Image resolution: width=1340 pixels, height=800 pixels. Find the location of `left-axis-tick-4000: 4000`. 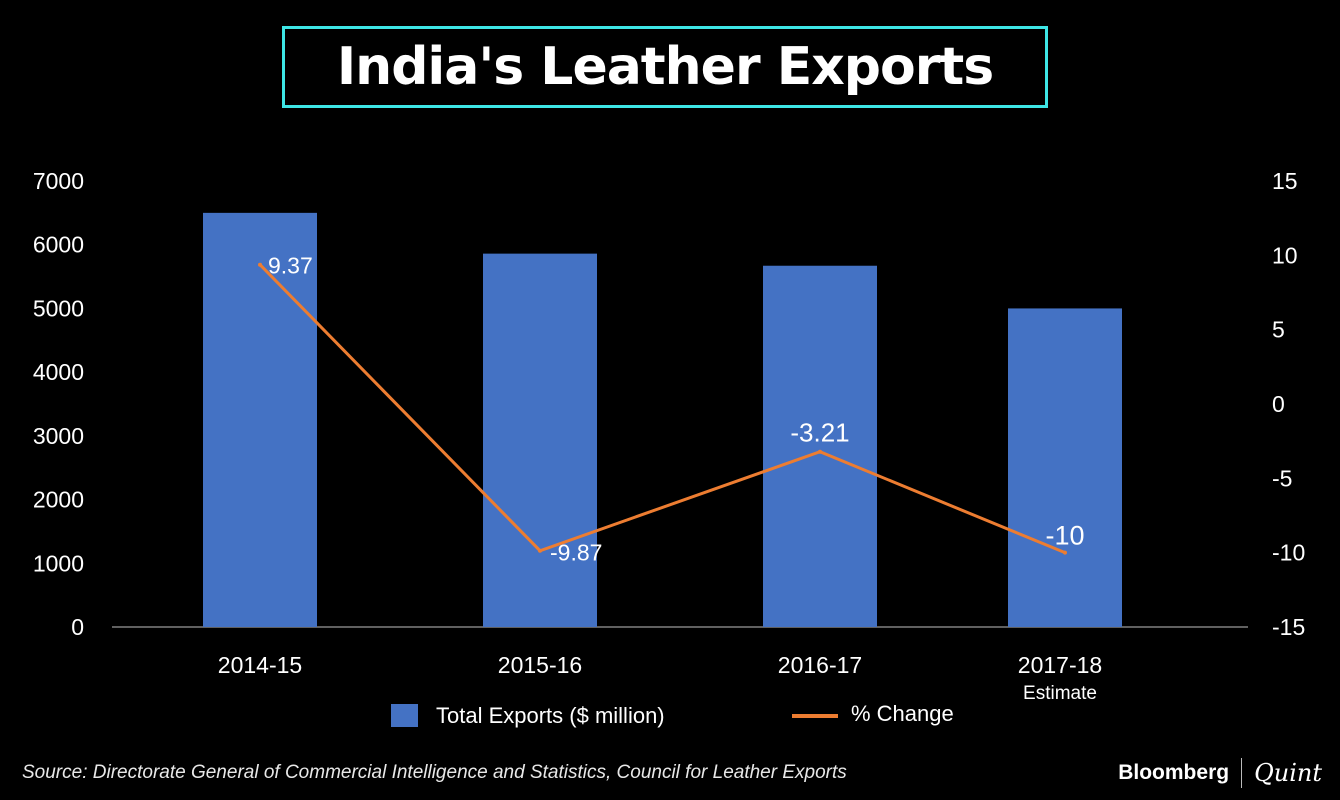

left-axis-tick-4000: 4000 is located at coordinates (58, 372).